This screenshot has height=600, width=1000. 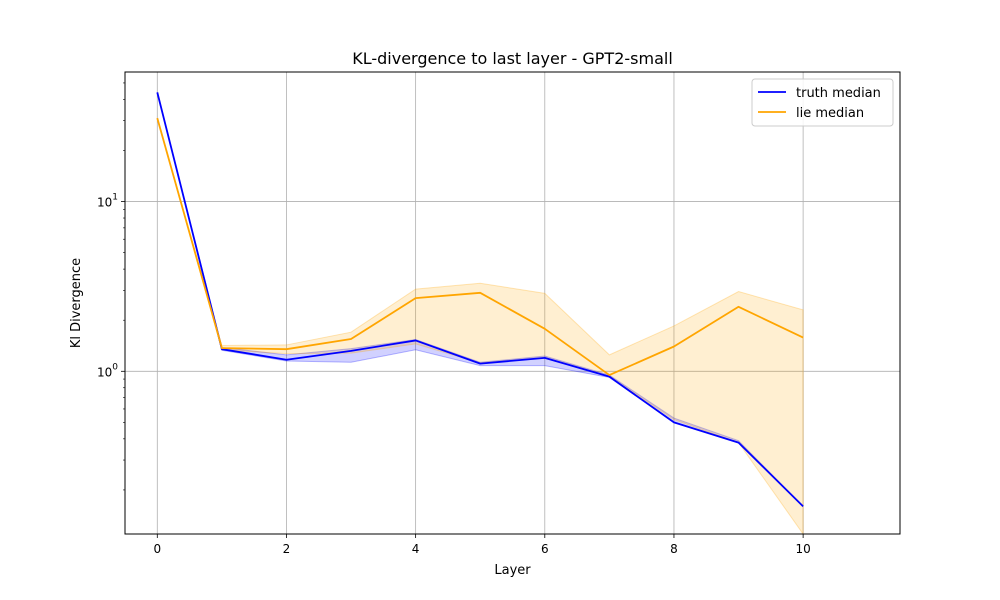 I want to click on x-tick-label: 4, so click(x=416, y=549).